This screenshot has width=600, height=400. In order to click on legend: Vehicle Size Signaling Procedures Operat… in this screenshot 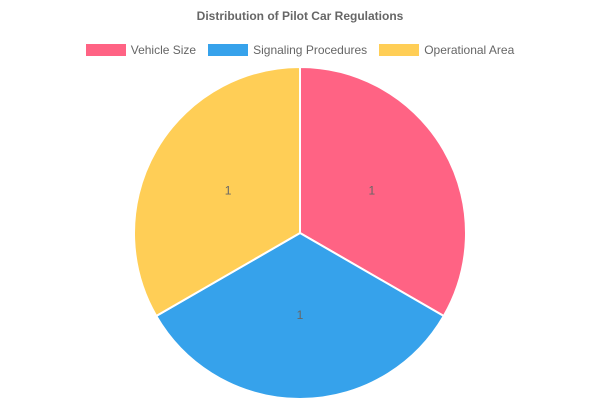, I will do `click(300, 50)`.